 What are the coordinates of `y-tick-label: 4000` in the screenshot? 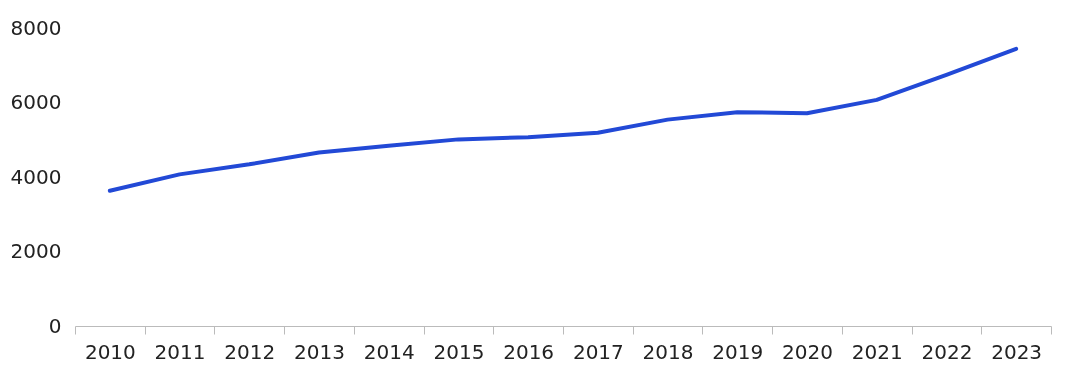 It's located at (36, 176).